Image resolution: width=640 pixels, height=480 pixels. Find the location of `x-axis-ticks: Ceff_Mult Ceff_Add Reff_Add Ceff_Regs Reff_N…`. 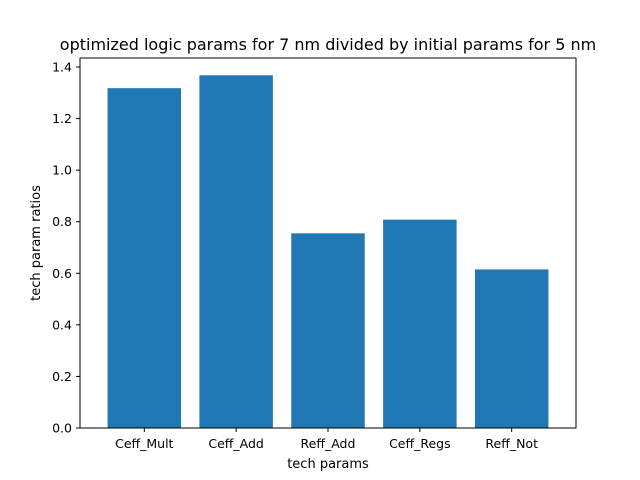

x-axis-ticks: Ceff_Mult Ceff_Add Reff_Add Ceff_Regs Reff_N… is located at coordinates (326, 439).